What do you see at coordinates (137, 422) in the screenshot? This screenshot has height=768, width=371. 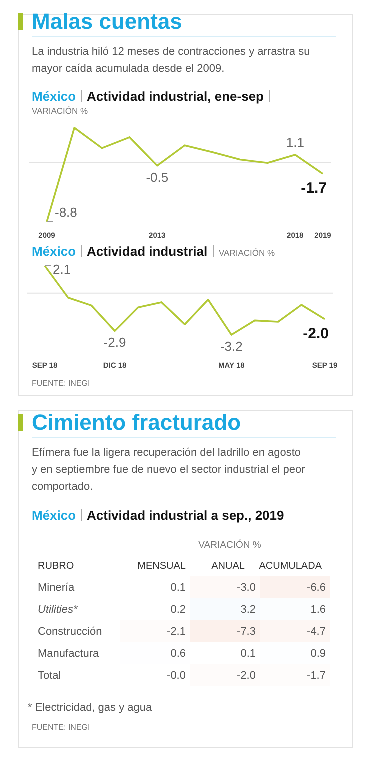 I see `chart-title: Cimiento fracturado` at bounding box center [137, 422].